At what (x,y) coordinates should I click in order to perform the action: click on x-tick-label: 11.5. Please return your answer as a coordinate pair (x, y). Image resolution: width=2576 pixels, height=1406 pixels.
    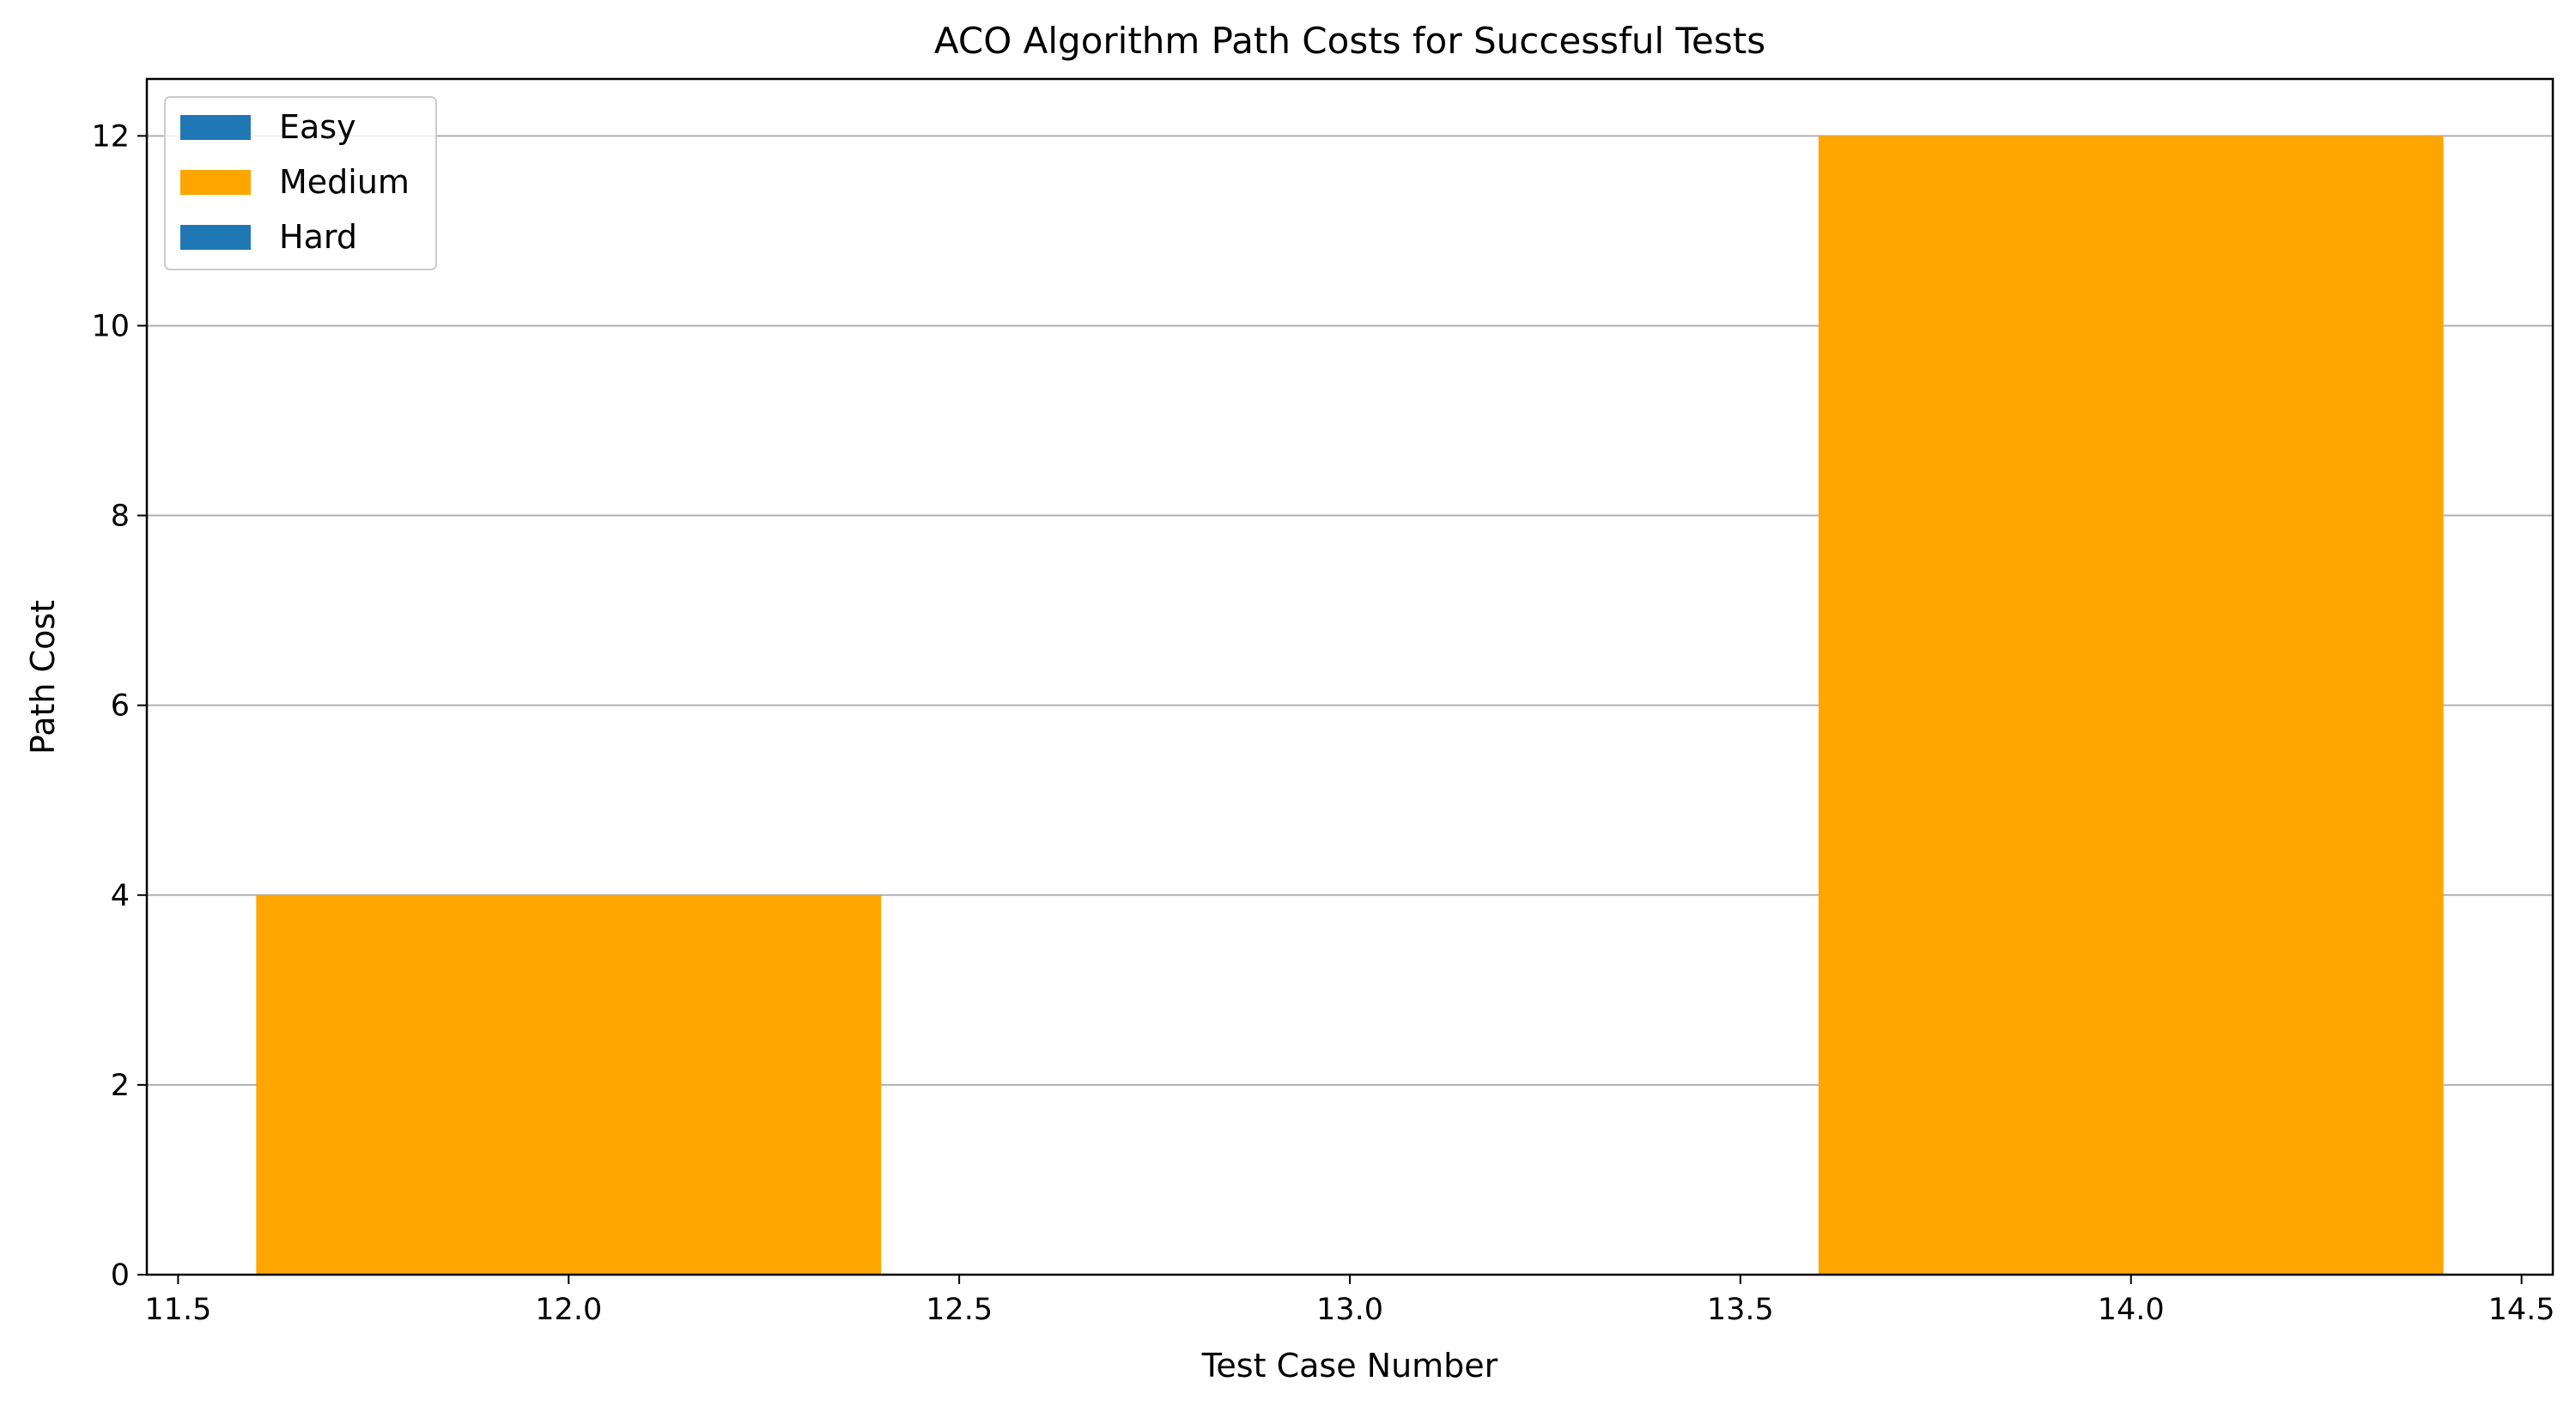
    Looking at the image, I should click on (177, 1310).